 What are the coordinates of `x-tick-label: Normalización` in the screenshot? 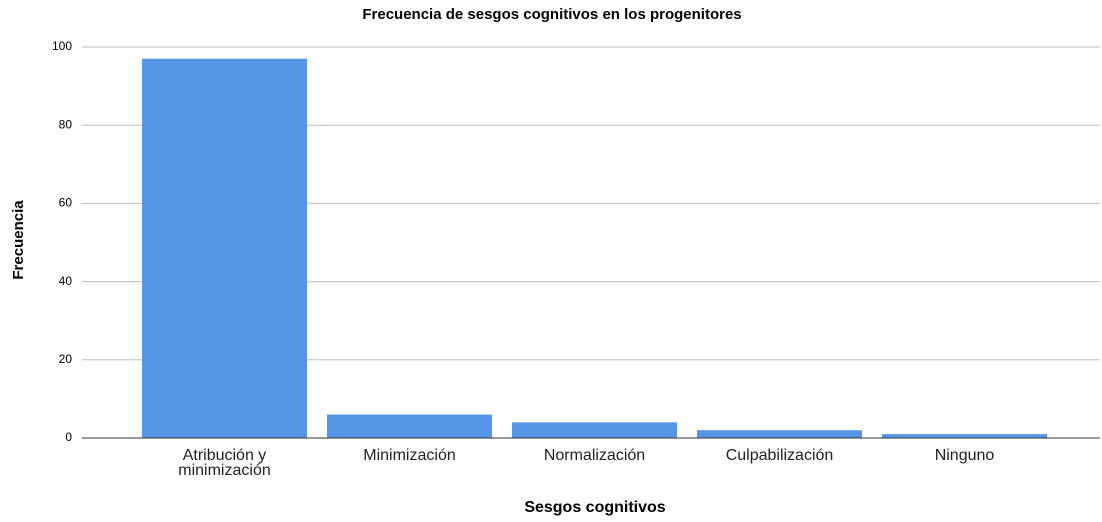 It's located at (594, 455).